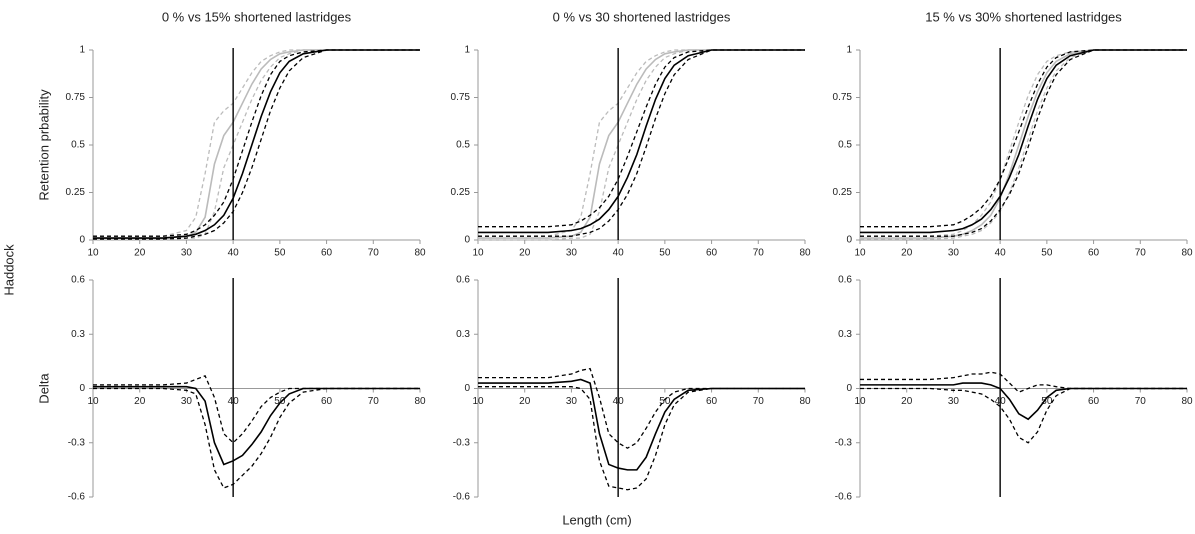 The height and width of the screenshot is (534, 1195). I want to click on chart-title: 0 % vs 30 shortened lastridges, so click(642, 16).